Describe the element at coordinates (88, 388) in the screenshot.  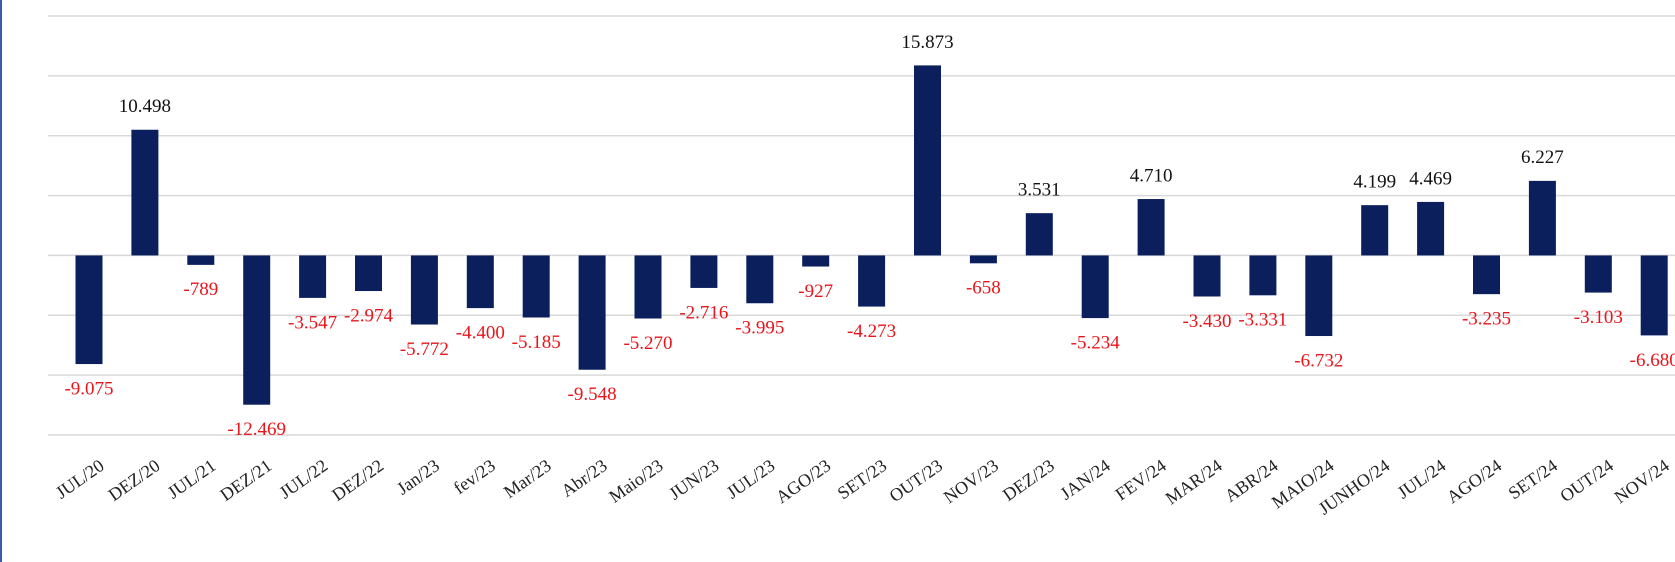
I see `value-label: -9.075` at that location.